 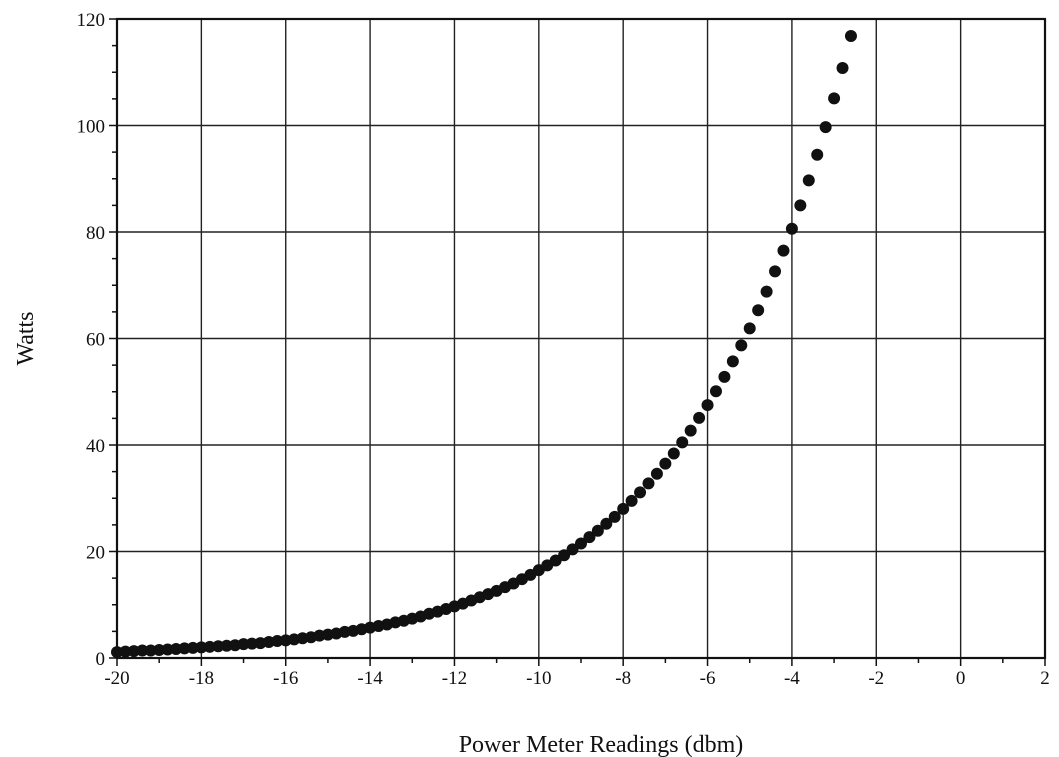 I want to click on x-tick-label: -16, so click(x=285, y=678).